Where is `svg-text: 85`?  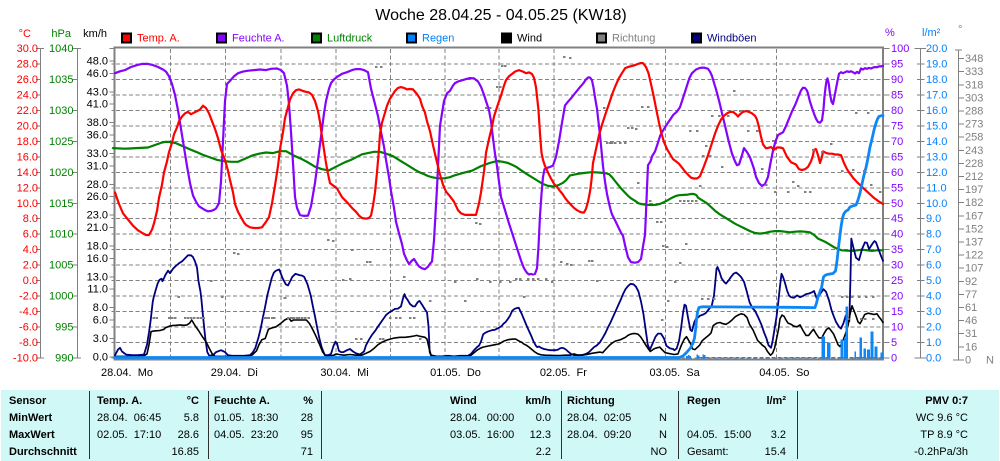
svg-text: 85 is located at coordinates (897, 95).